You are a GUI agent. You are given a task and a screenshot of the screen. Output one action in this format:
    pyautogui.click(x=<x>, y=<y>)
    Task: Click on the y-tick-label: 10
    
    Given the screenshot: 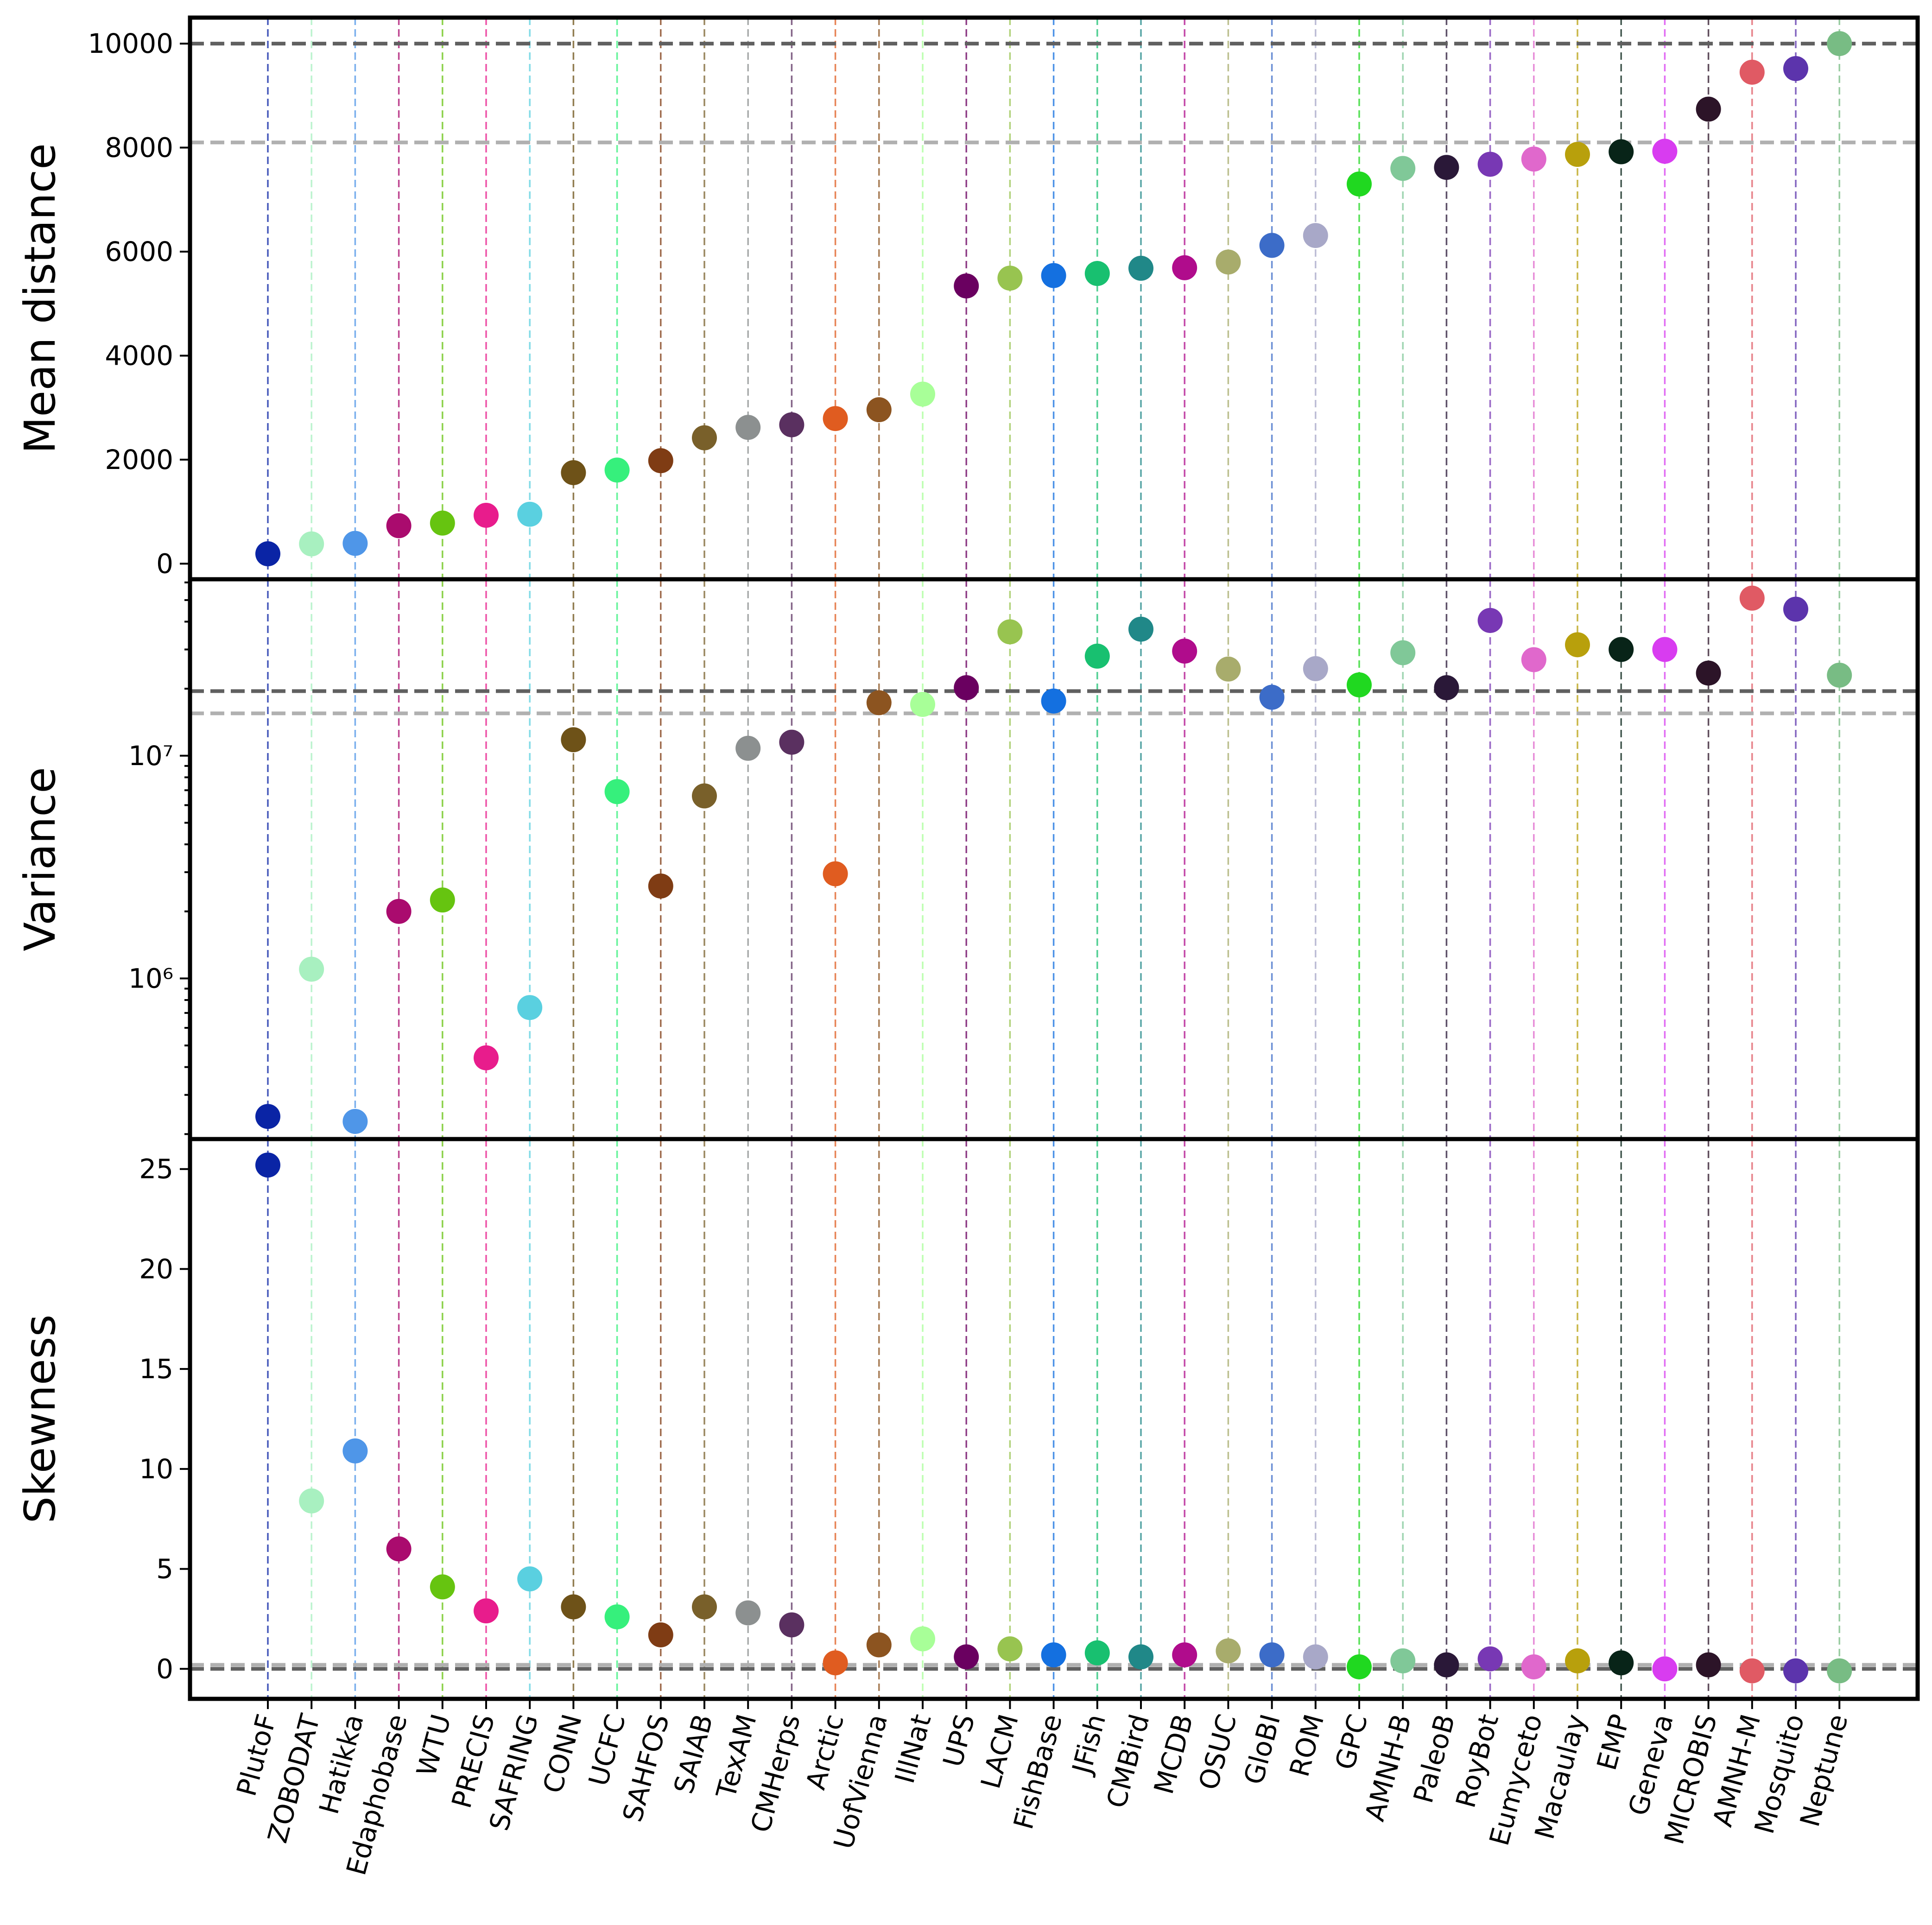 What is the action you would take?
    pyautogui.click(x=156, y=1469)
    